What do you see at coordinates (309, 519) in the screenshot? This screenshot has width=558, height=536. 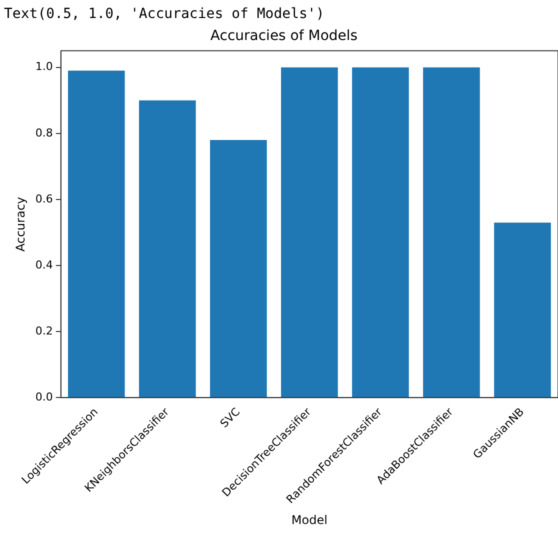 I see `x-axis-title: Model` at bounding box center [309, 519].